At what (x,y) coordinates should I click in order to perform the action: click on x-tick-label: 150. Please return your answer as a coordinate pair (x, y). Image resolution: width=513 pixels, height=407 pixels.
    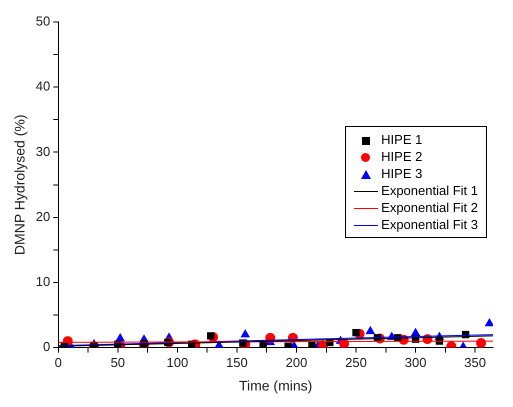
    Looking at the image, I should click on (237, 362).